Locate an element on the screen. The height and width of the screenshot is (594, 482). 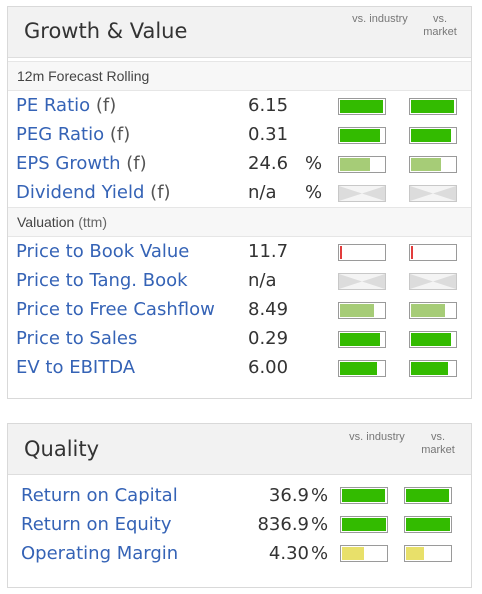
metric-row: Return on Equity 836.9% is located at coordinates (239, 525).